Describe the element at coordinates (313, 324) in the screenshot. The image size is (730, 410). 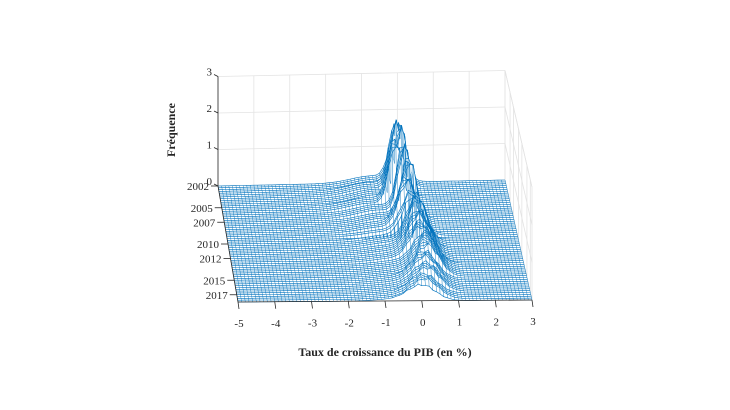
I see `x-tick-label: -3` at that location.